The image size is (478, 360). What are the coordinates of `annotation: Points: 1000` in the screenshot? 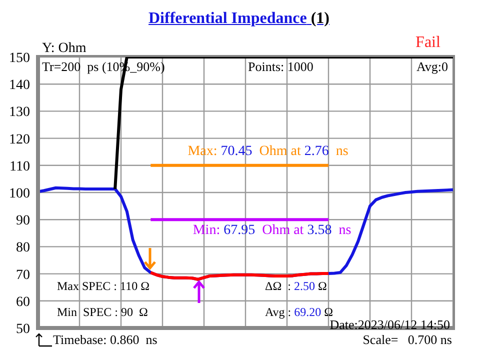 It's located at (281, 66).